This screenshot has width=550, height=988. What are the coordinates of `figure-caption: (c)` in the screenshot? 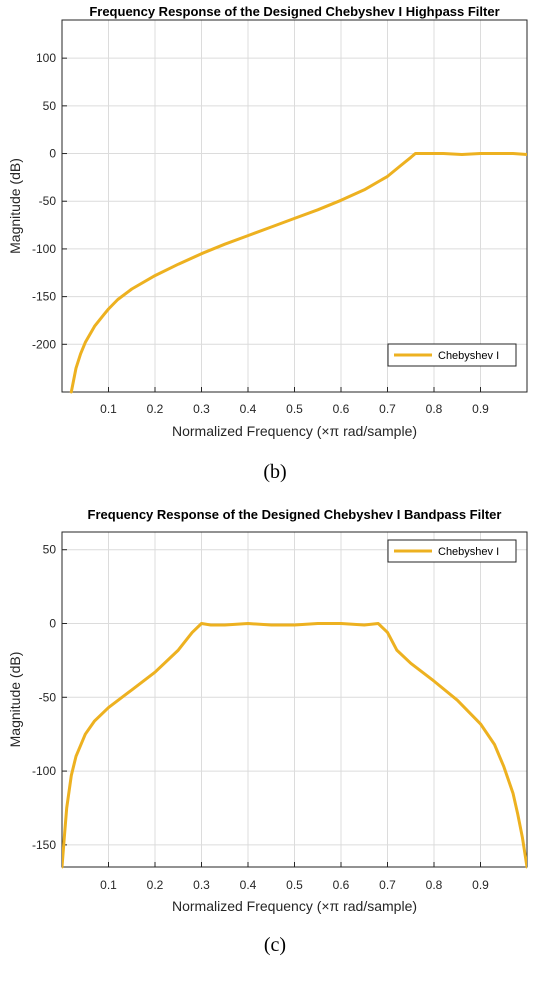 It's located at (275, 945).